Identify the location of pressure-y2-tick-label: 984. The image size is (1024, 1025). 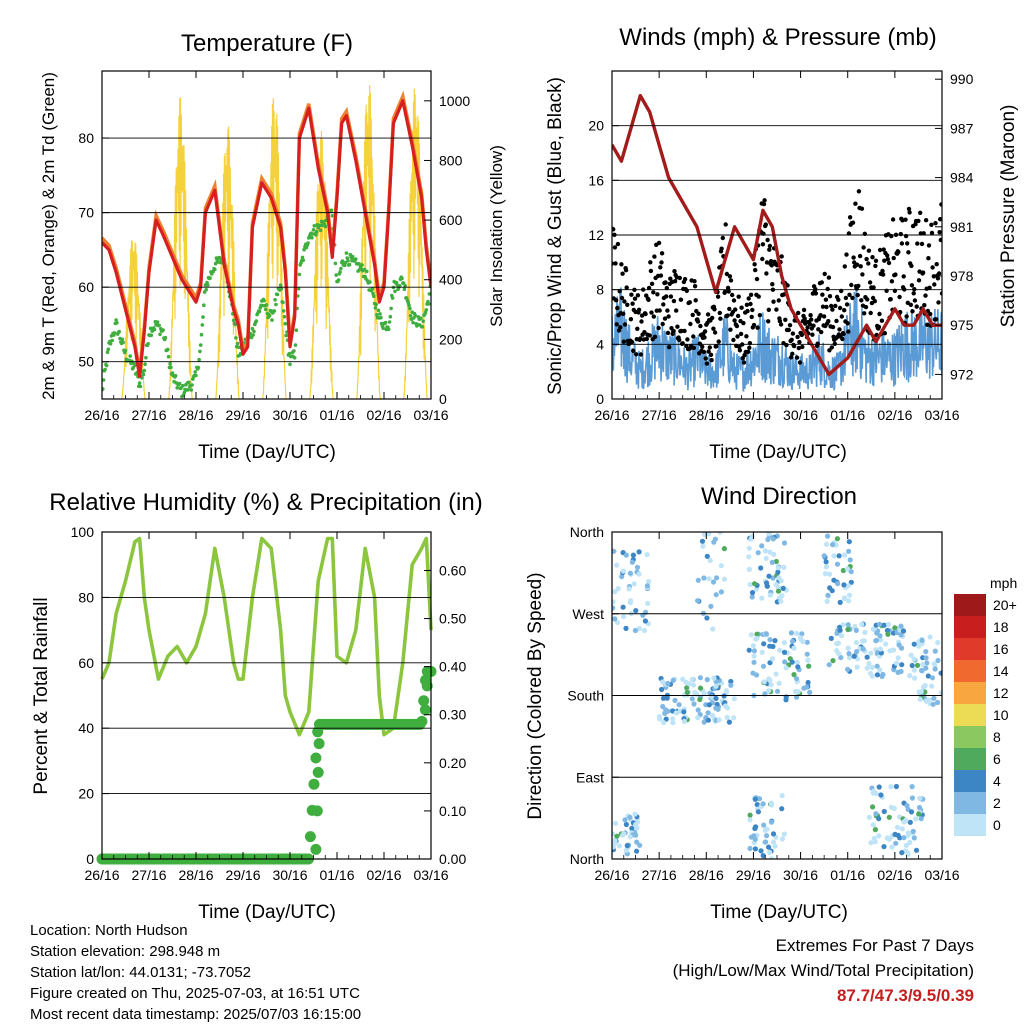
(962, 178).